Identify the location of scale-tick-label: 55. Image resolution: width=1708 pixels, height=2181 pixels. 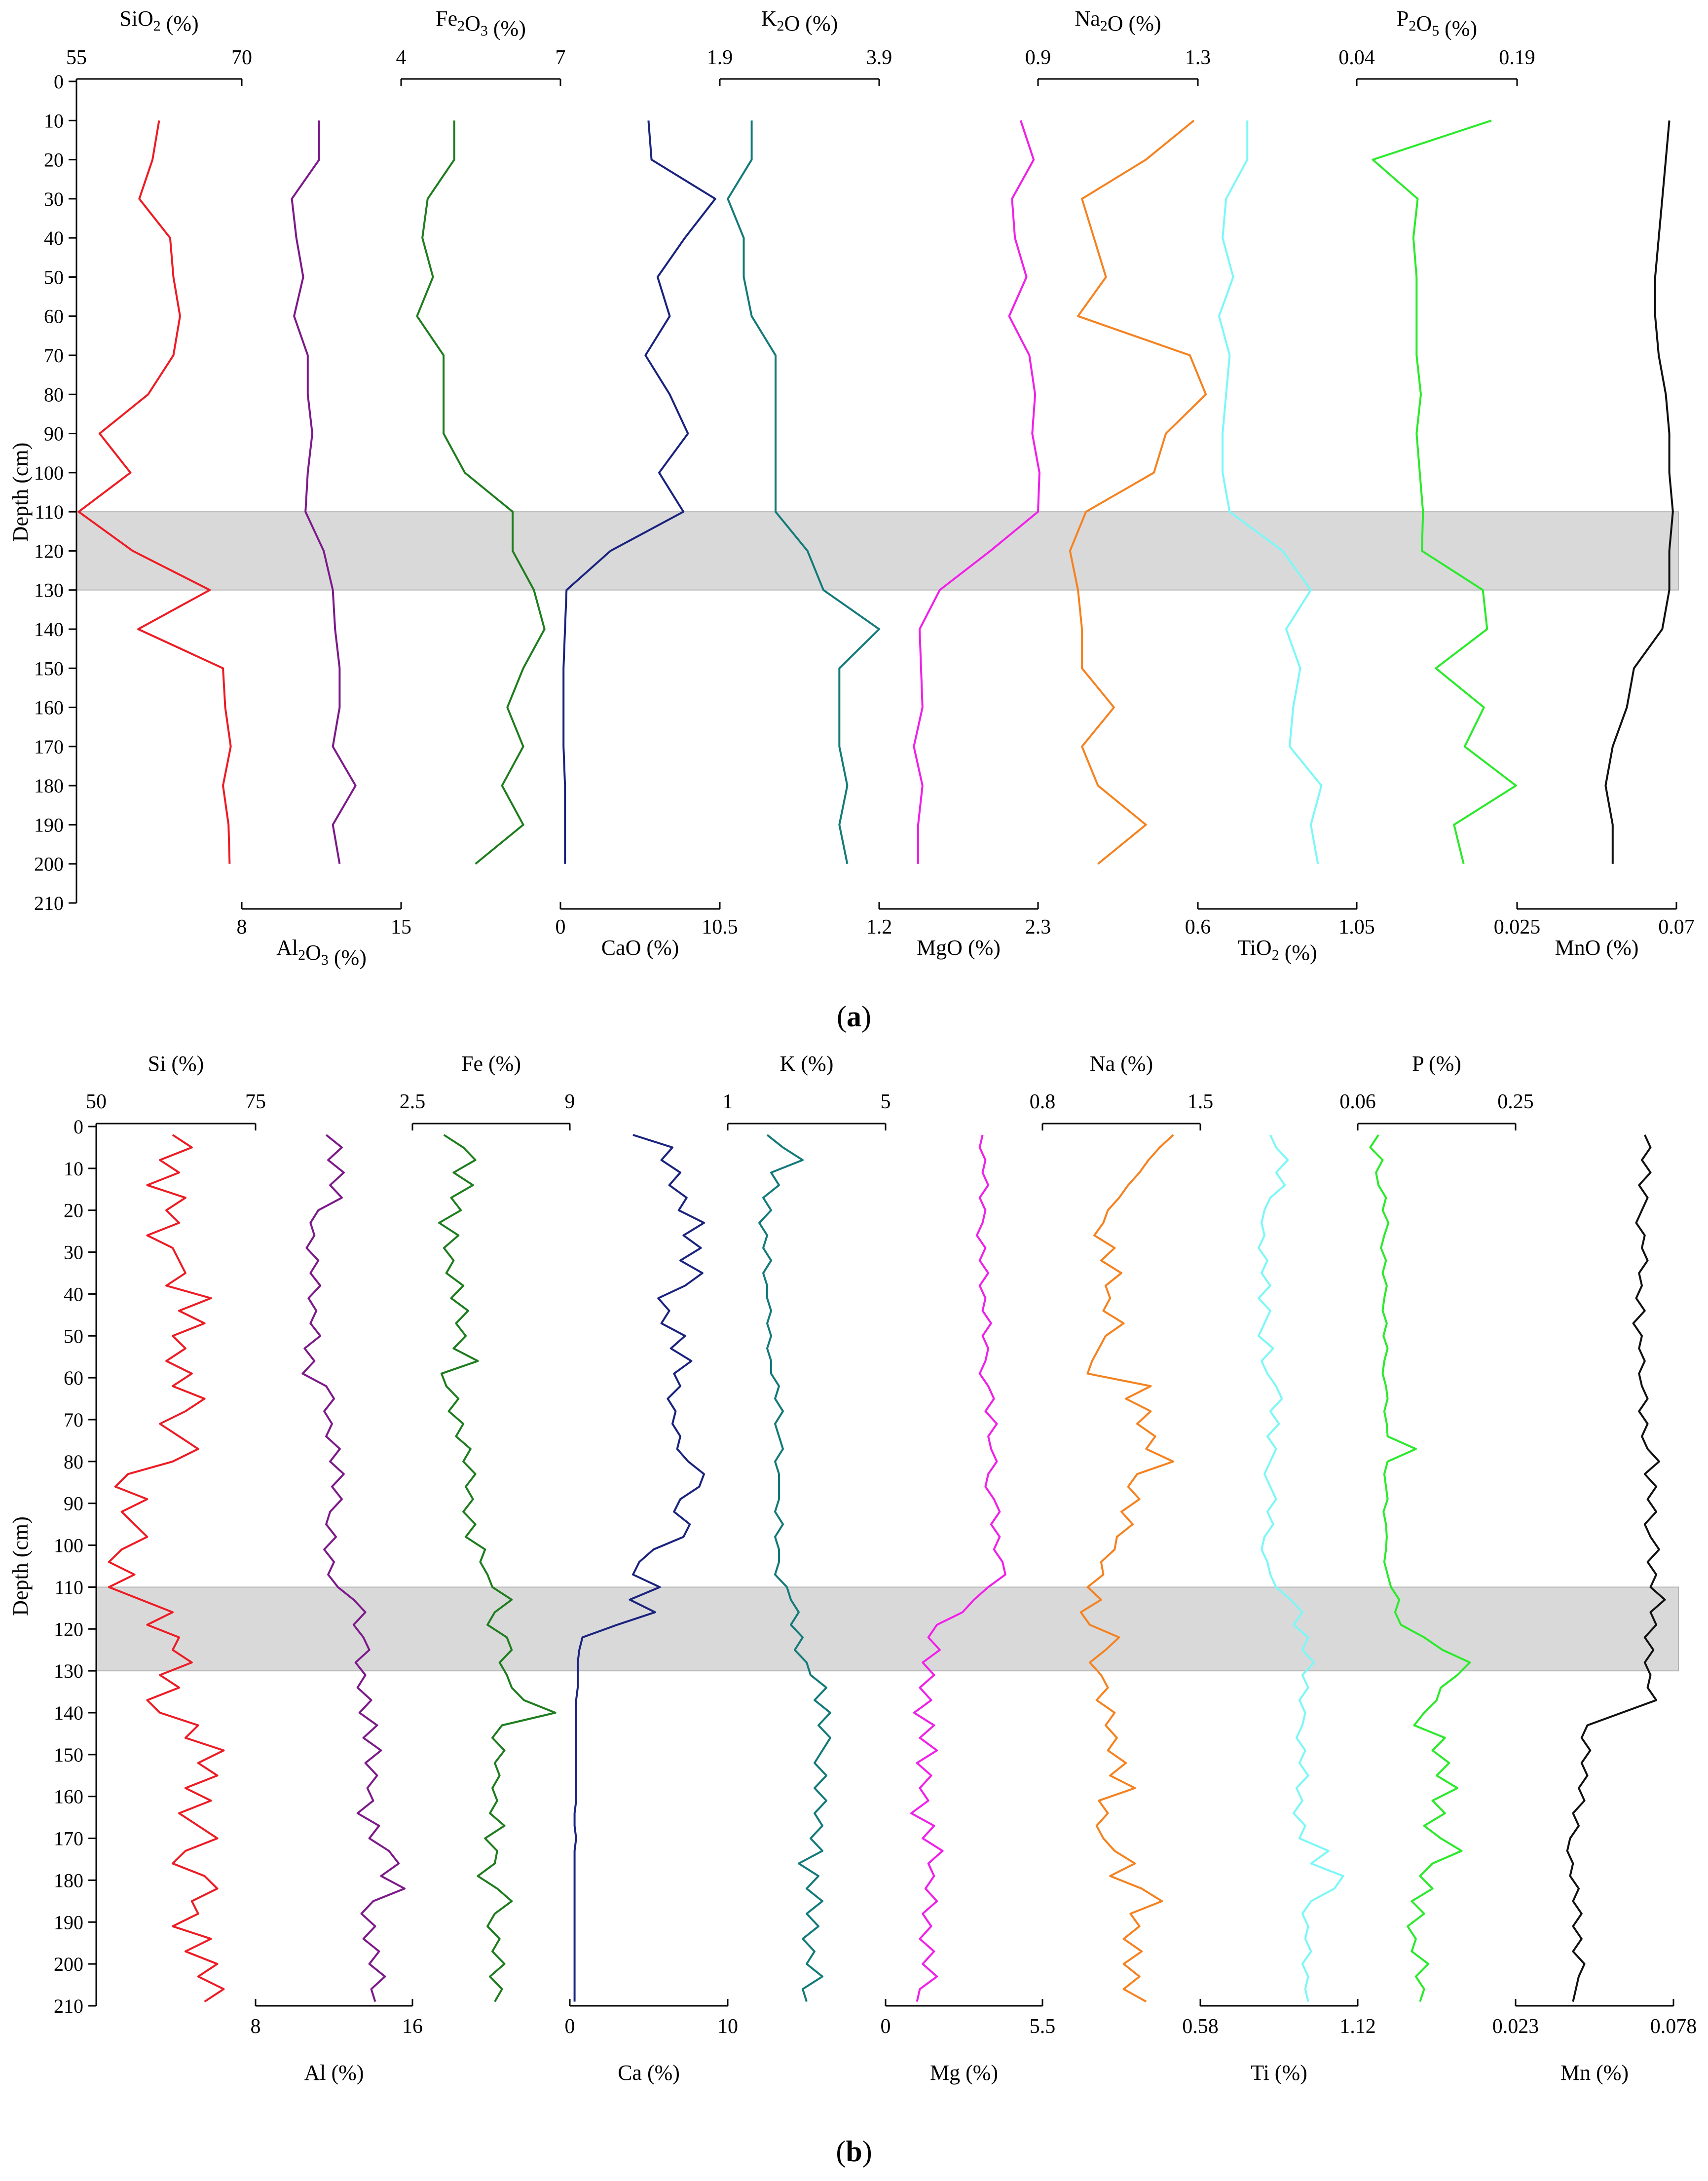
(76, 57).